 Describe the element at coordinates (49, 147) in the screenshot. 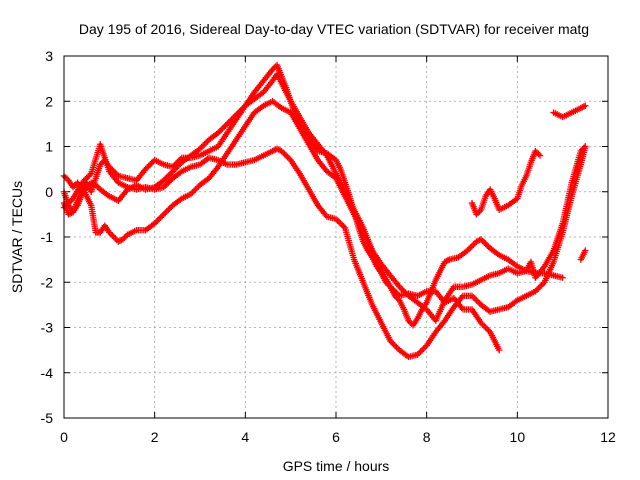

I see `y-tick-label: 1` at that location.